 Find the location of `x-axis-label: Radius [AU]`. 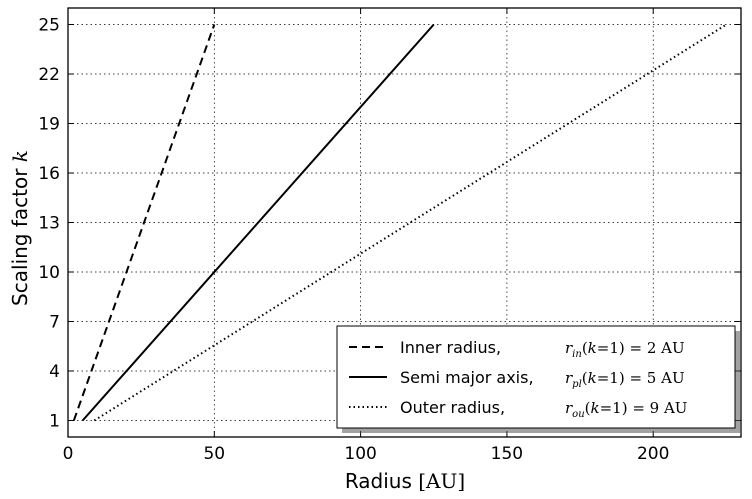

x-axis-label: Radius [AU] is located at coordinates (405, 481).